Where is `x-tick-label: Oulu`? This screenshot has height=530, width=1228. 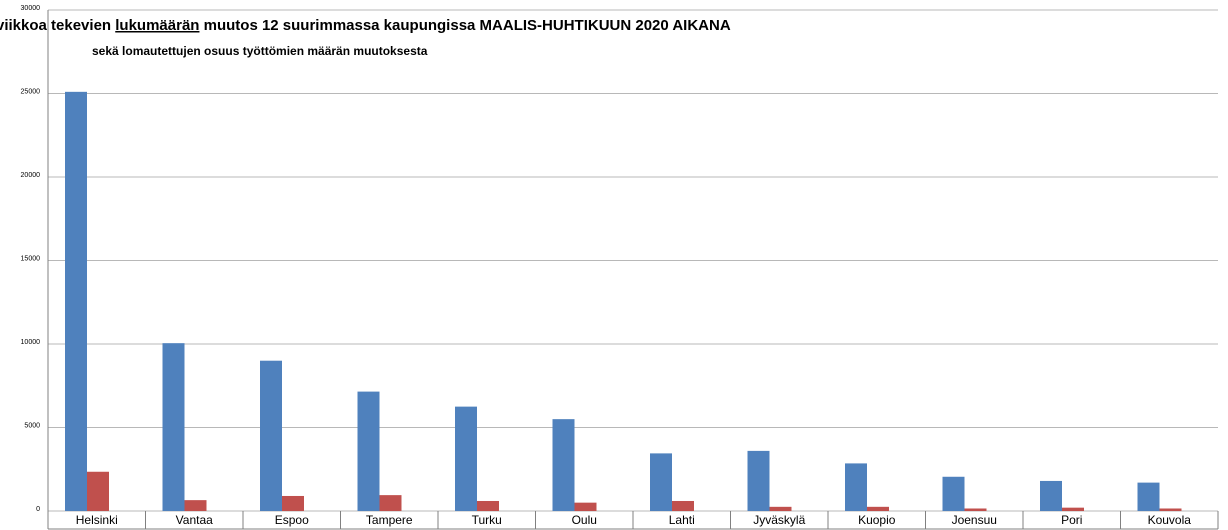 x-tick-label: Oulu is located at coordinates (584, 520).